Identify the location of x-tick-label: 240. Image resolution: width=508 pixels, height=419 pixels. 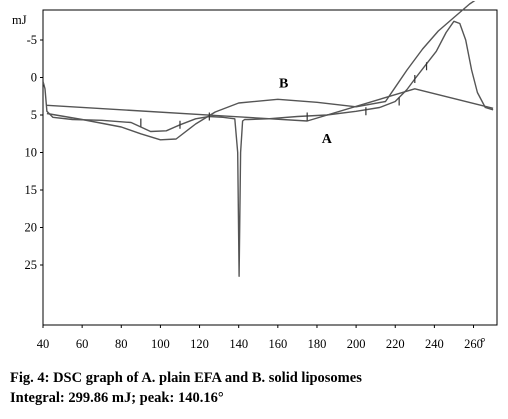
(434, 344).